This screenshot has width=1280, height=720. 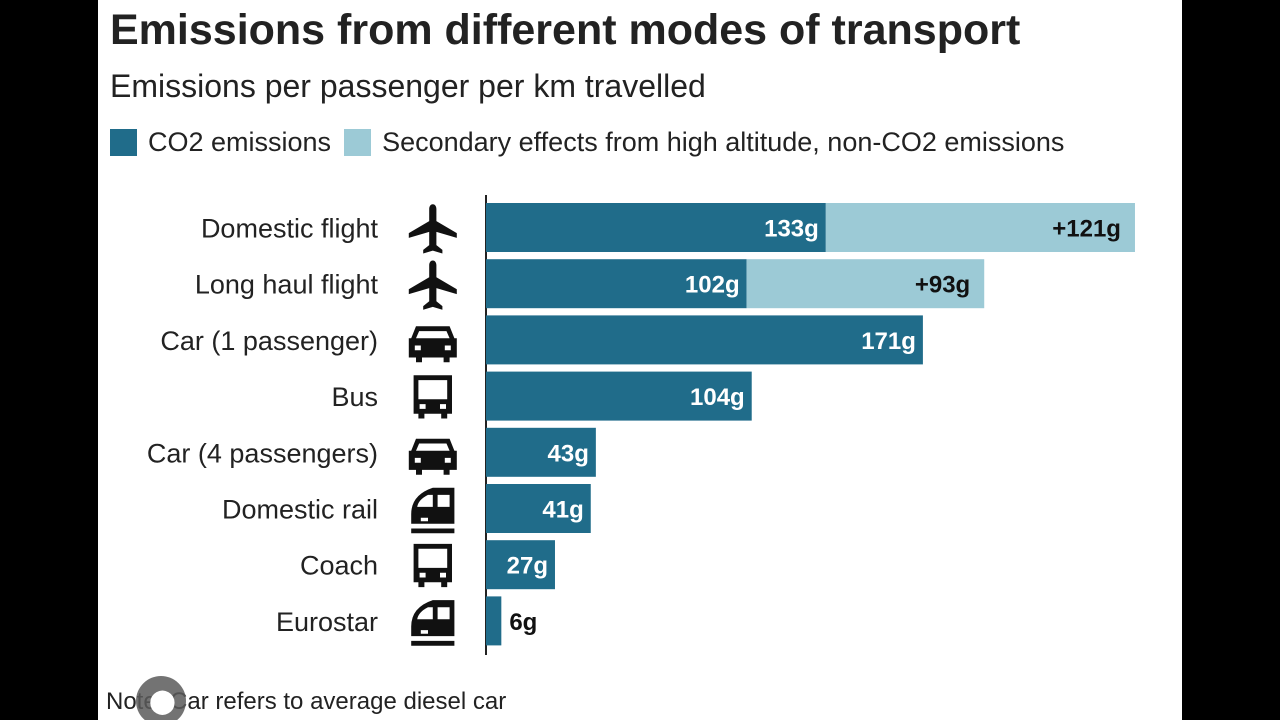 What do you see at coordinates (327, 622) in the screenshot?
I see `category-label: Eurostar` at bounding box center [327, 622].